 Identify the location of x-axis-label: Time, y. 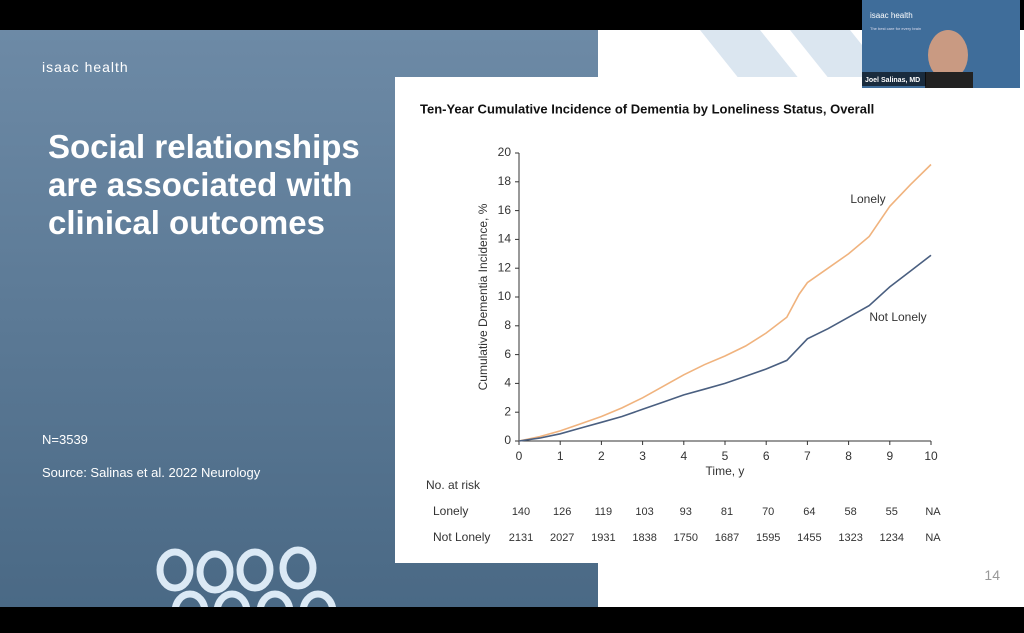
(725, 471).